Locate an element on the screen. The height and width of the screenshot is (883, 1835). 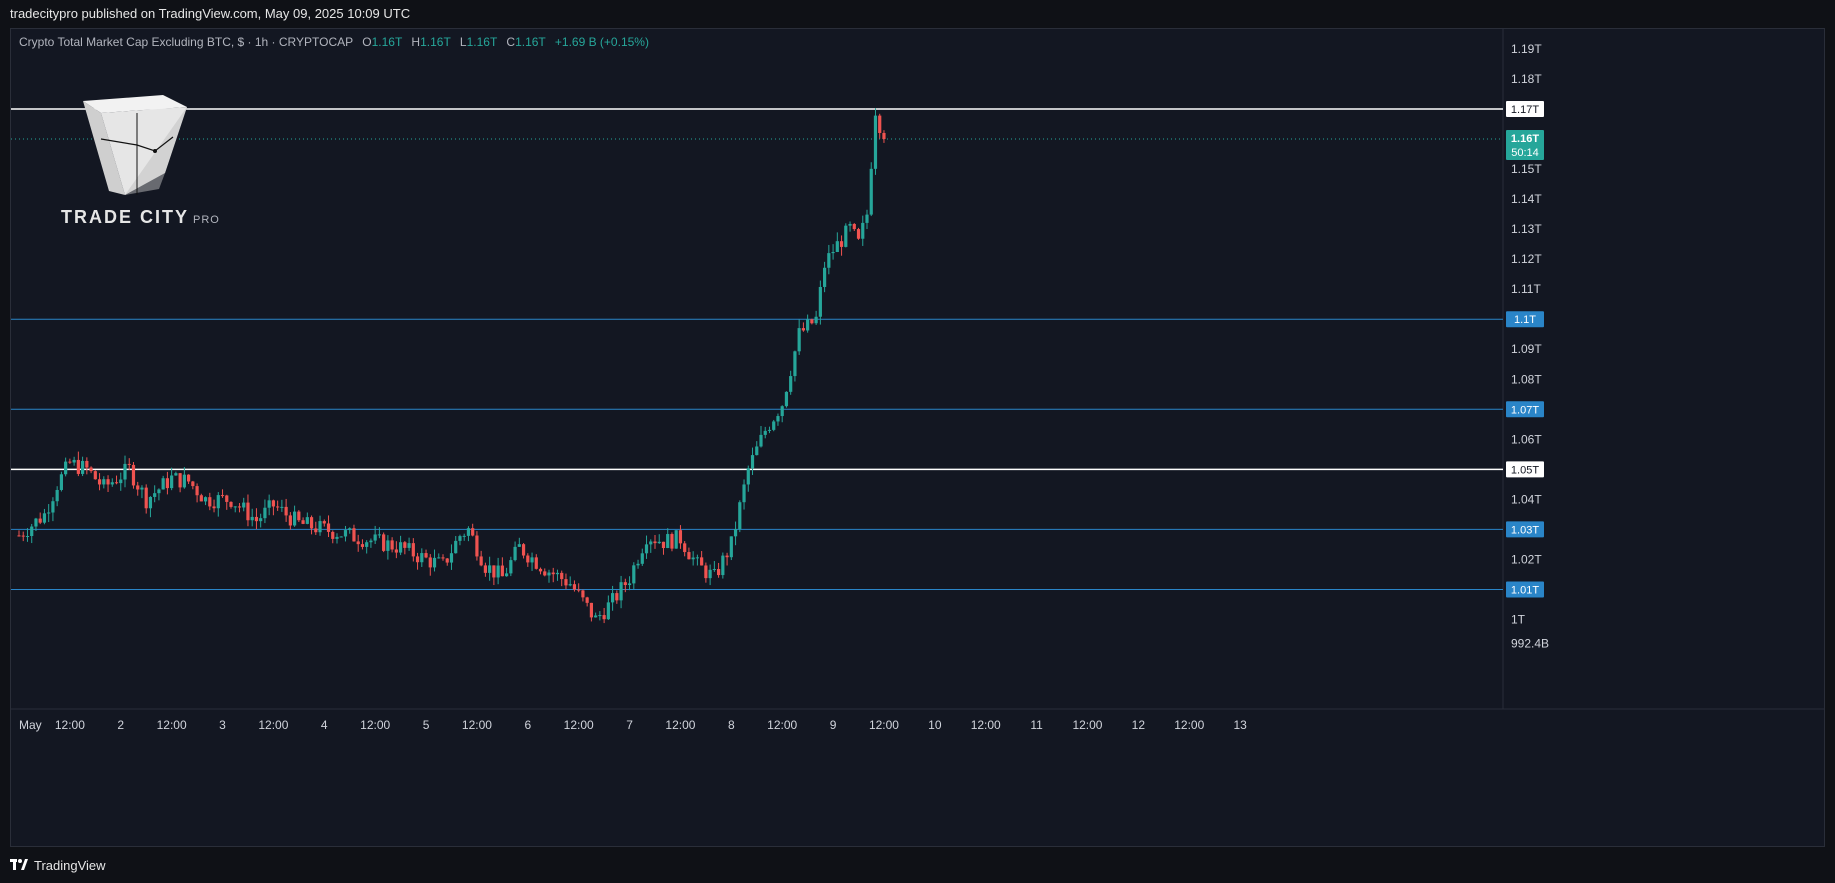
legend-open-label: O is located at coordinates (367, 42).